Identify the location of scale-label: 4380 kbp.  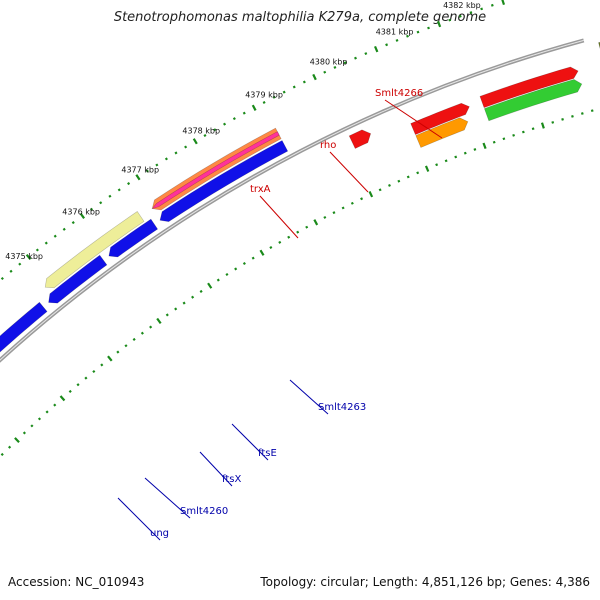
(329, 61).